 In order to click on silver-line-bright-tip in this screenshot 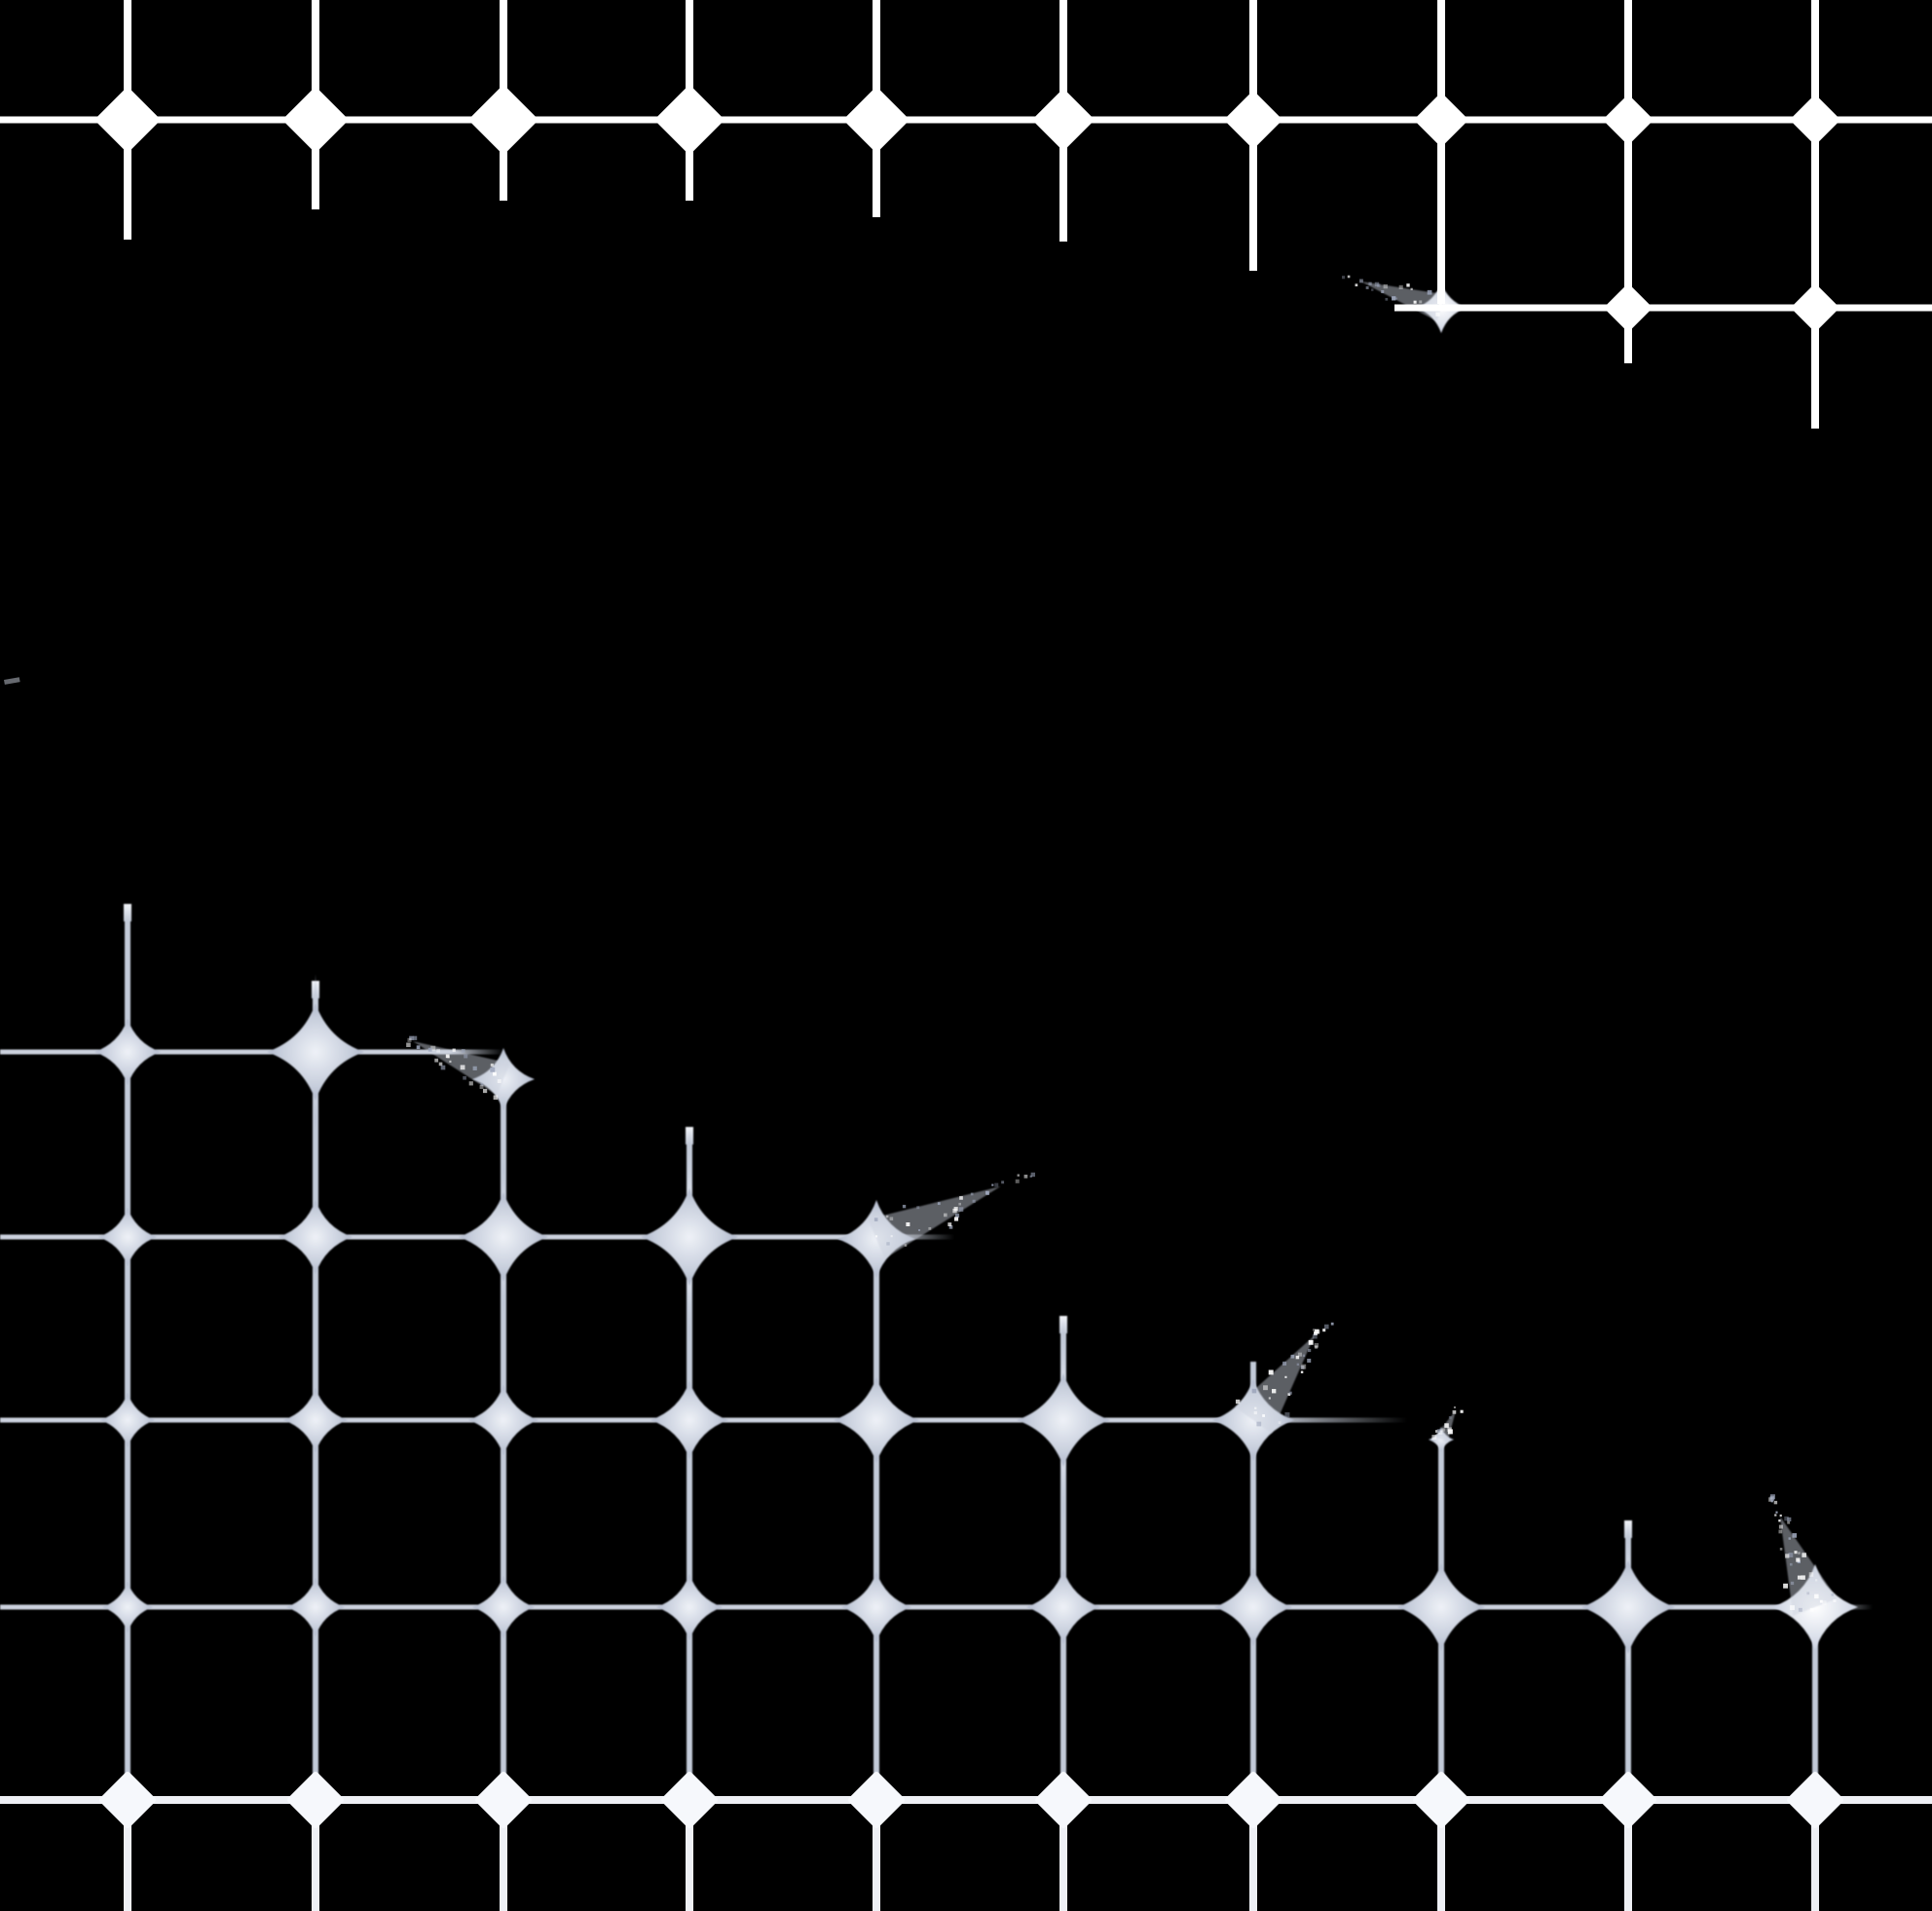, I will do `click(128, 913)`.